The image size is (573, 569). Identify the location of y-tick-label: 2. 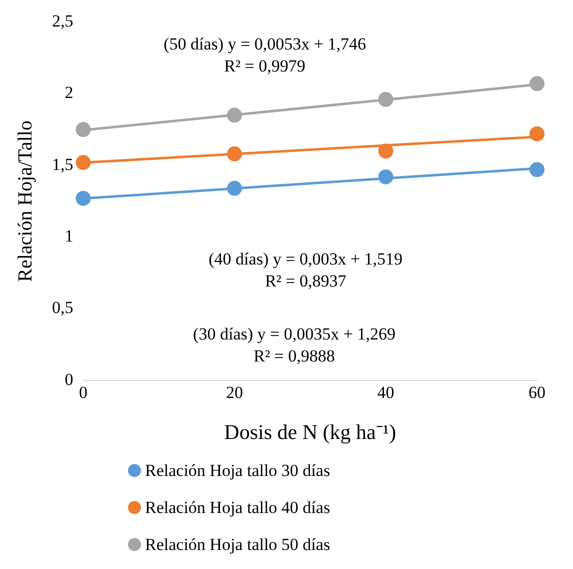
(69, 92).